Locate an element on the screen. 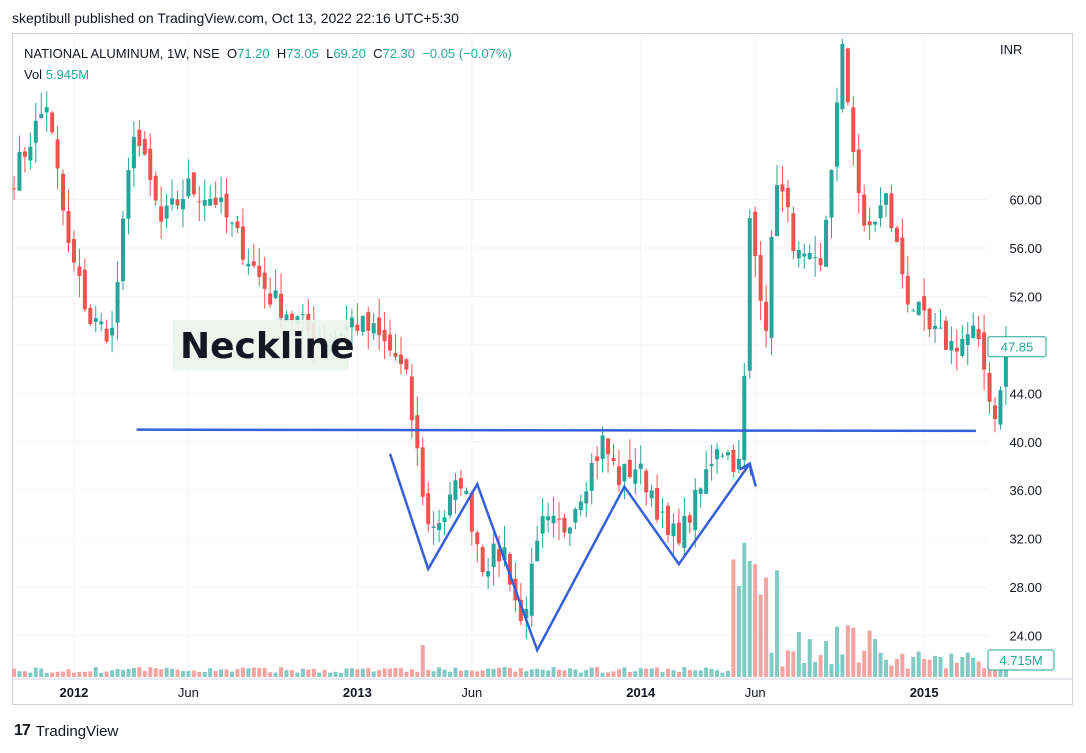 This screenshot has height=753, width=1086. low-value: 69.20 is located at coordinates (349, 53).